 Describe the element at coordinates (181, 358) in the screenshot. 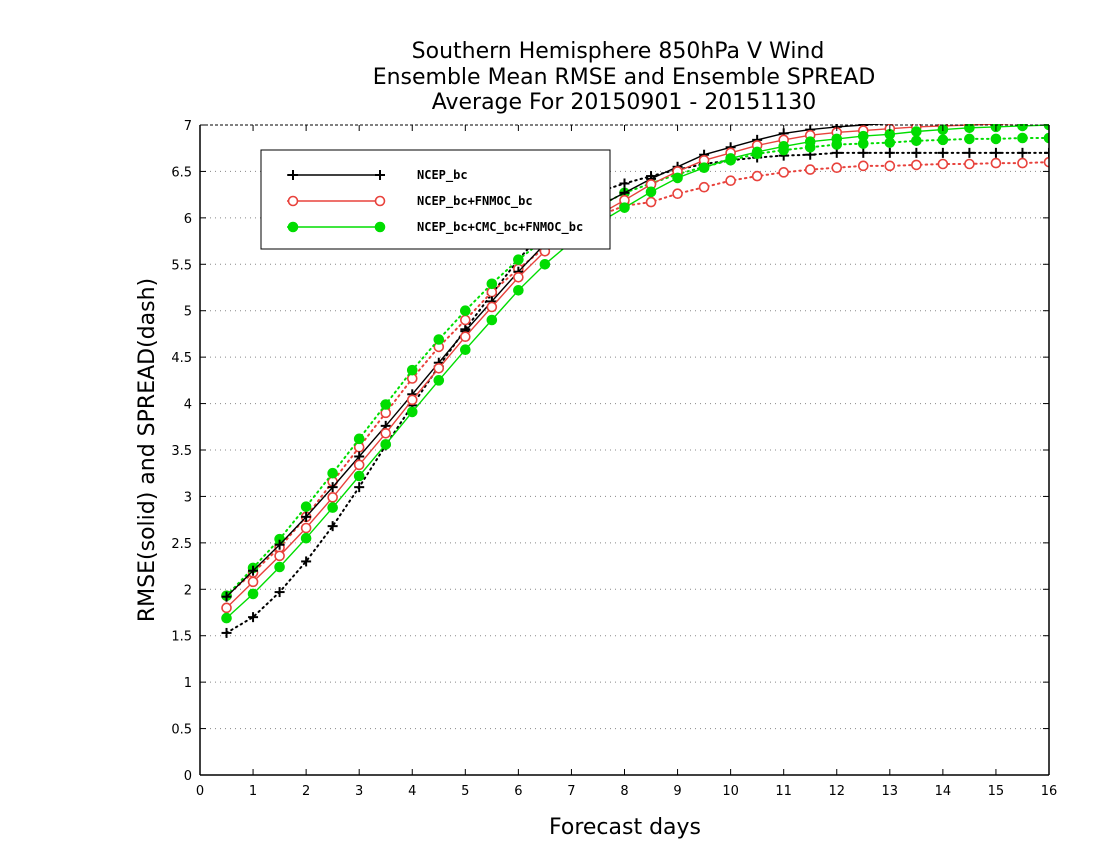

I see `y-tick-label: 4.5` at that location.